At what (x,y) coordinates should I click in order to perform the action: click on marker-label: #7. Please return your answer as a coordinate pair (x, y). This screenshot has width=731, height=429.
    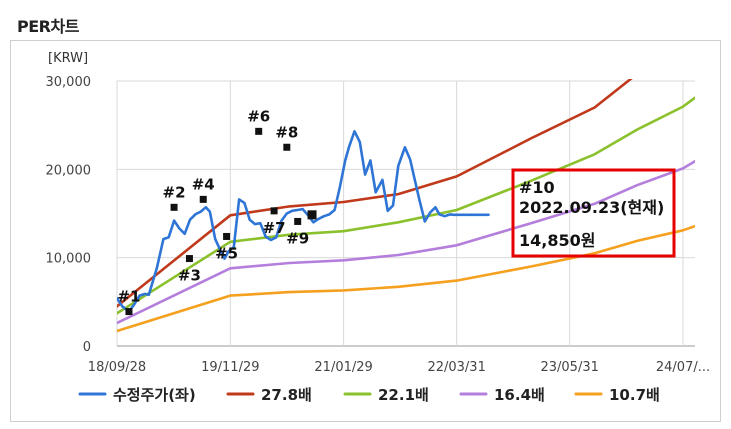
    Looking at the image, I should click on (274, 228).